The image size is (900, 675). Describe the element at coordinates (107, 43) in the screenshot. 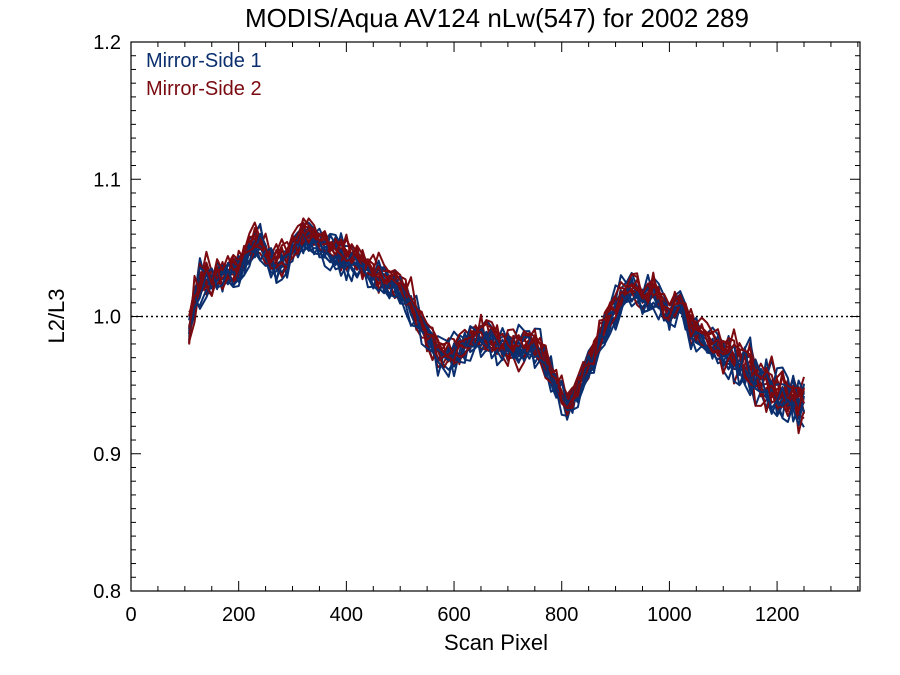

I see `y-tick-label: 1.2` at that location.